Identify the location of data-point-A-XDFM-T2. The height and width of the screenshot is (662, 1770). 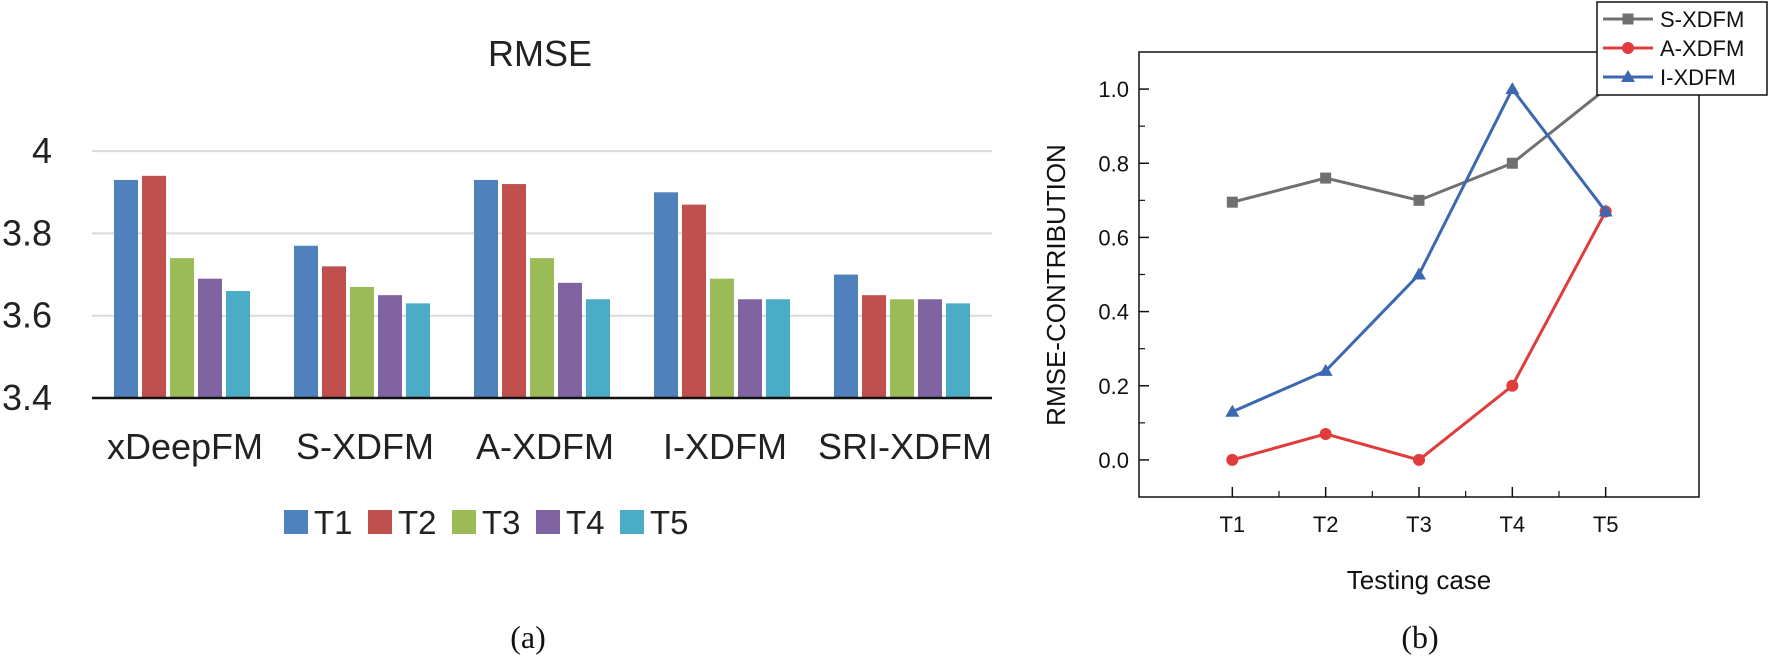
(1325, 433).